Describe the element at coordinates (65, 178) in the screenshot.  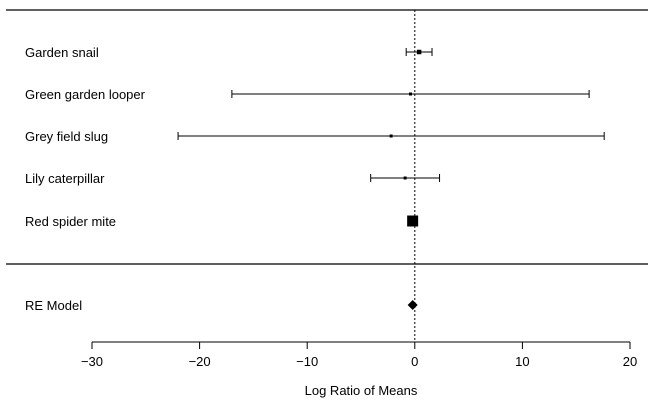
I see `study-label: Lily caterpillar` at that location.